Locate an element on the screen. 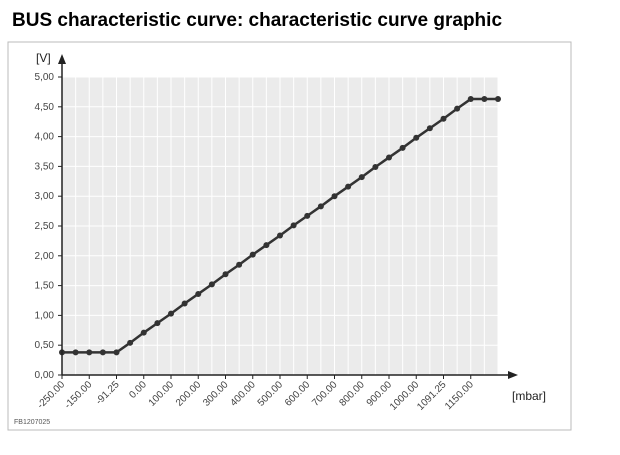 Image resolution: width=620 pixels, height=455 pixels. y-tick-label: 4,50 is located at coordinates (45, 107).